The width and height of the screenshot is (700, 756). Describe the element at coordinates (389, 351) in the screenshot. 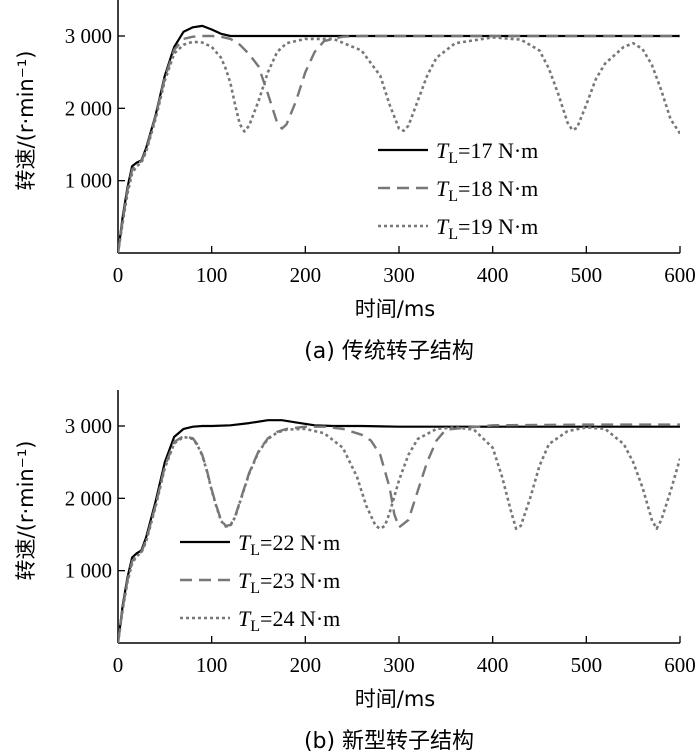

I see `figure-caption: (a) 传统转子结构` at that location.